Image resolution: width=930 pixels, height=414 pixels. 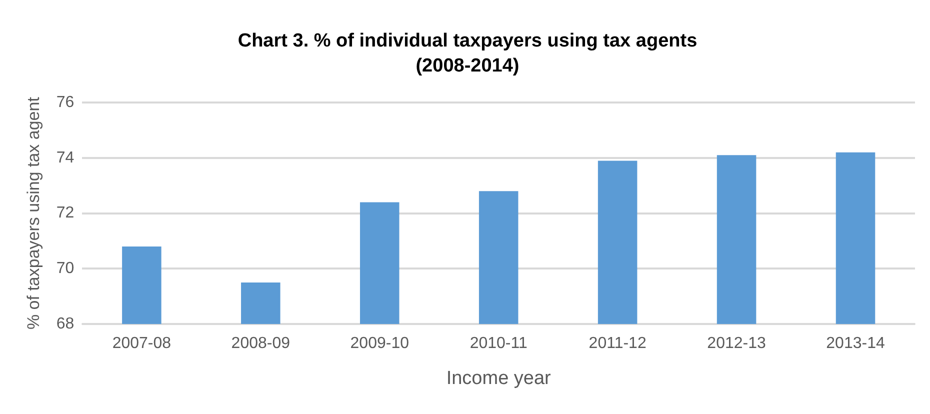 What do you see at coordinates (65, 213) in the screenshot?
I see `y-tick-label: 72` at bounding box center [65, 213].